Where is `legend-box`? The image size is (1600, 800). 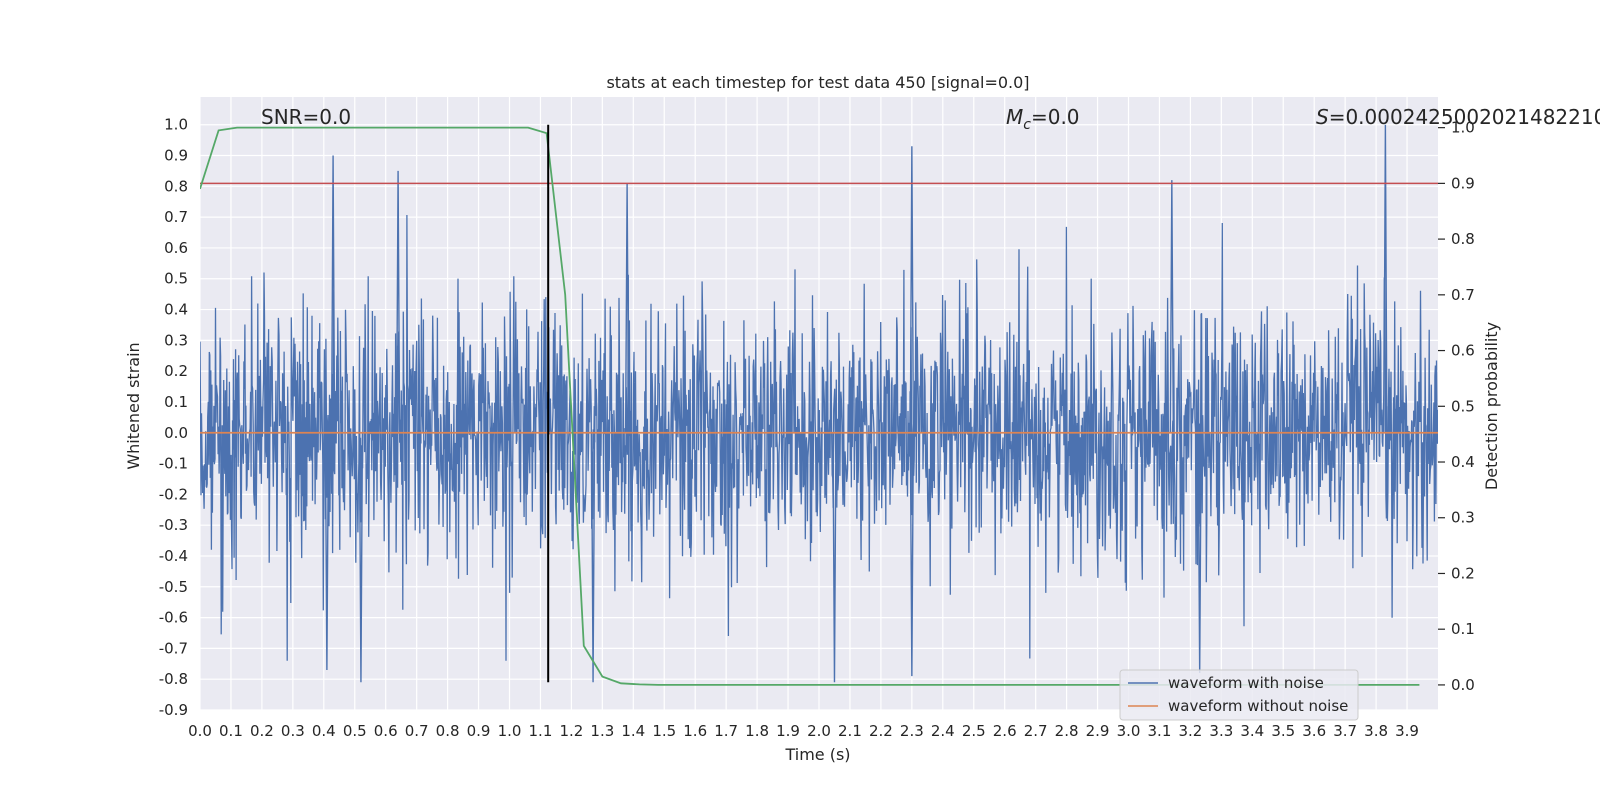 legend-box is located at coordinates (1239, 695).